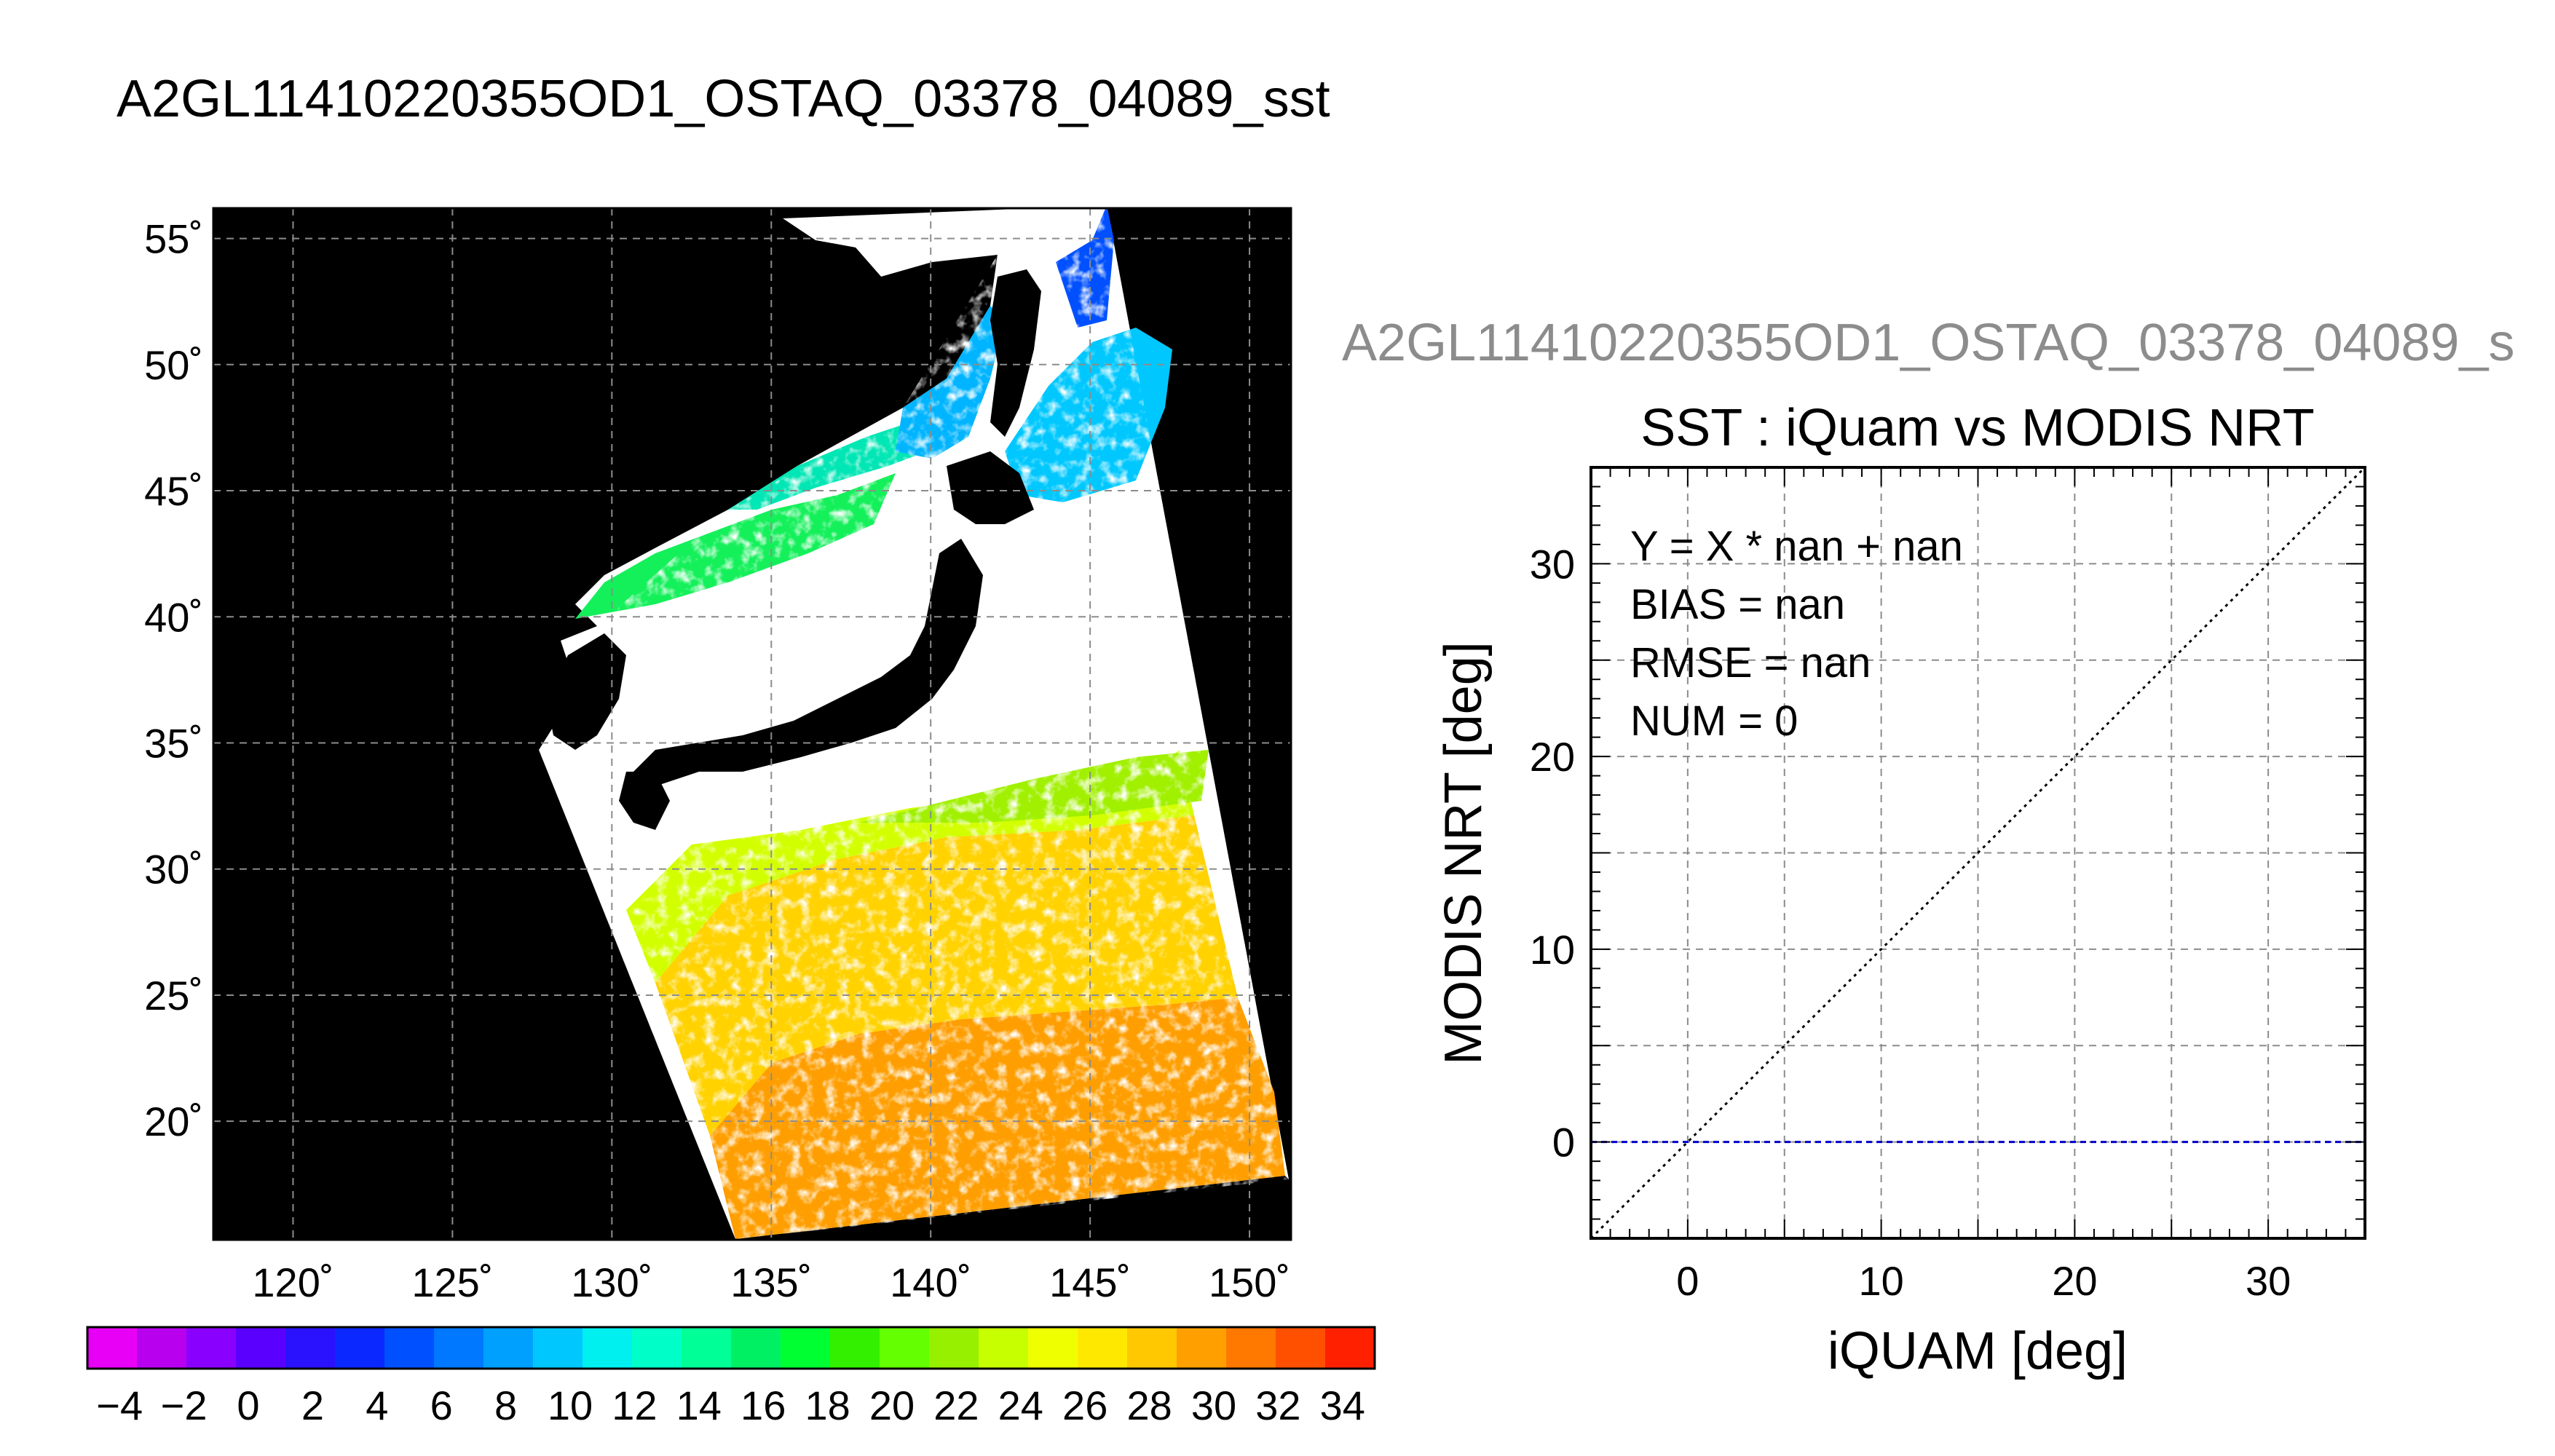  I want to click on y-axis-label: MODIS NRT [deg], so click(1463, 853).